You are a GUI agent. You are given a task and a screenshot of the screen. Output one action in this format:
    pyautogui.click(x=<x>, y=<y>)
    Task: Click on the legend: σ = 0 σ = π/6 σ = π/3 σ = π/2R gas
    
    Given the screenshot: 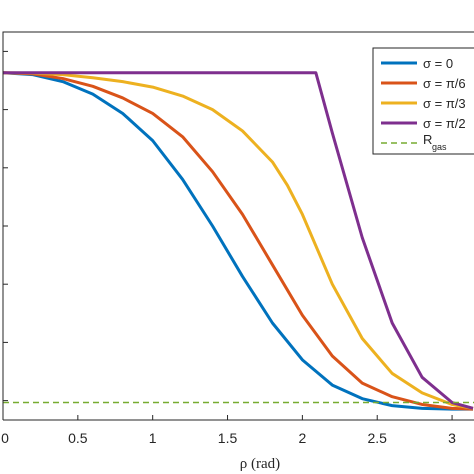 What is the action you would take?
    pyautogui.click(x=423, y=101)
    